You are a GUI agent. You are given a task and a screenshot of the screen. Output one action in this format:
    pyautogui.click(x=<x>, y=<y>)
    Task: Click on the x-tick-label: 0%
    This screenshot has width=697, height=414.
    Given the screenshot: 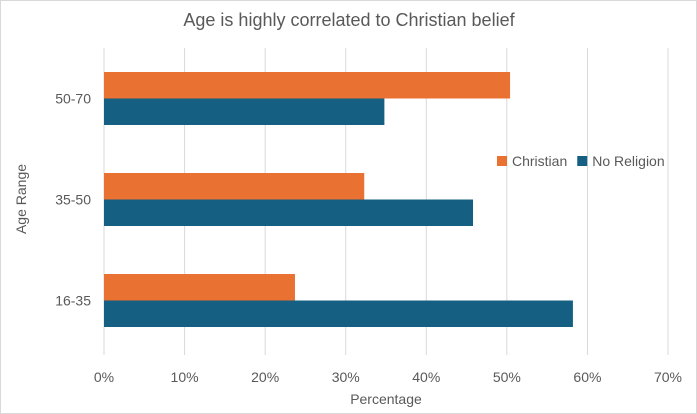 What is the action you would take?
    pyautogui.click(x=104, y=377)
    